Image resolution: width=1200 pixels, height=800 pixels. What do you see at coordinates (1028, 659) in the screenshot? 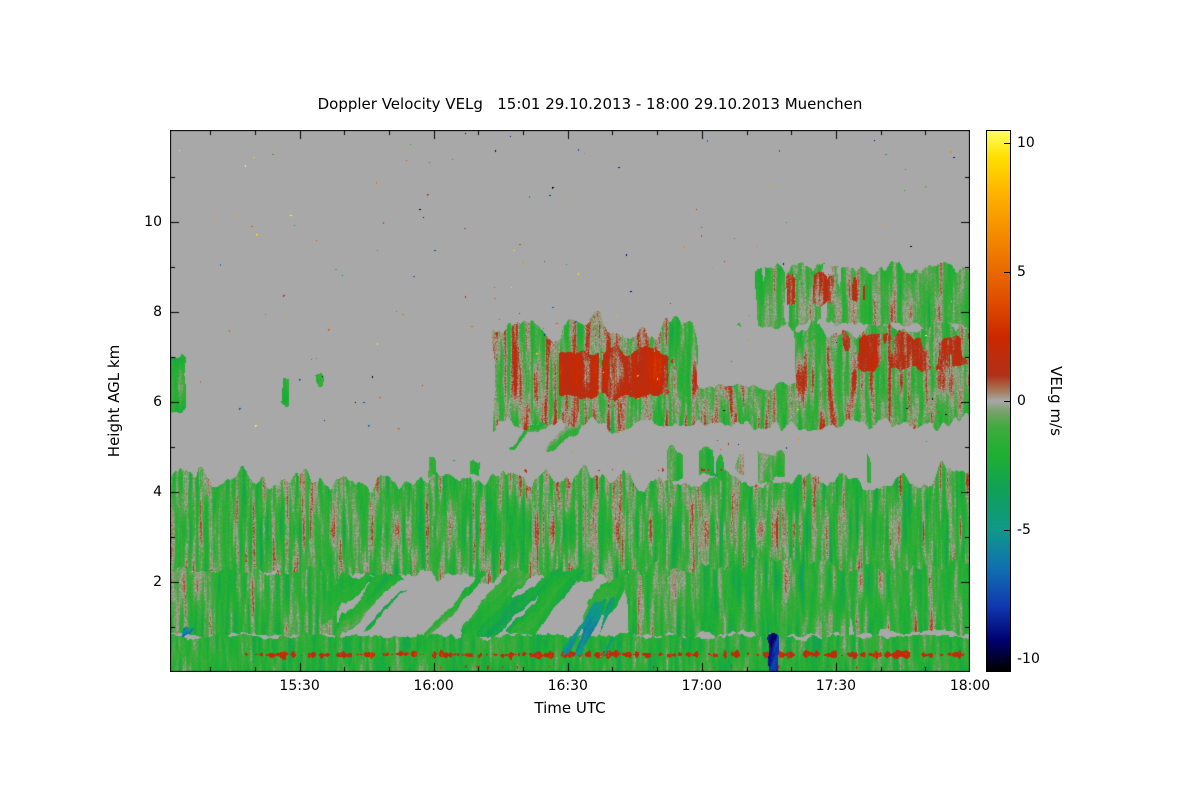
I see `colorbar-tick-label: -10` at bounding box center [1028, 659].